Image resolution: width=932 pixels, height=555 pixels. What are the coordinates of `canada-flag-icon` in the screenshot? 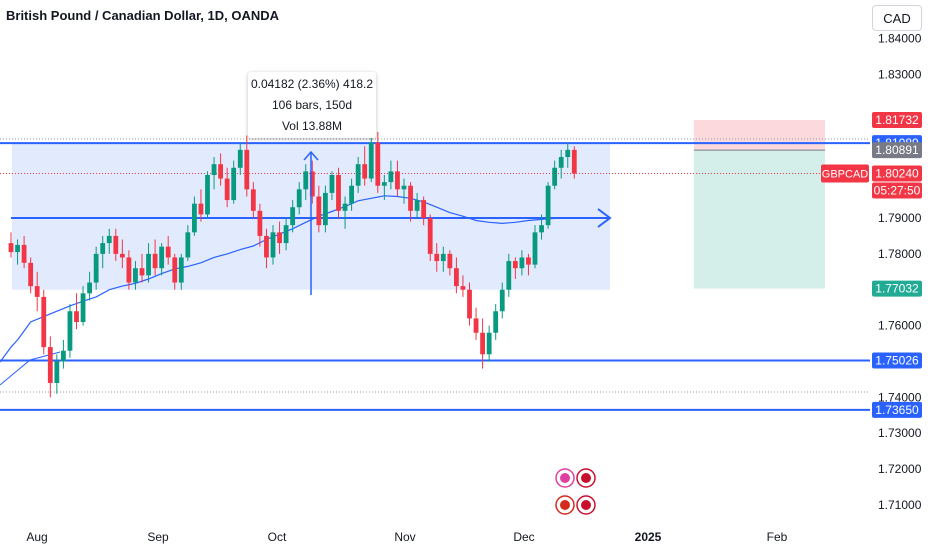 It's located at (565, 505).